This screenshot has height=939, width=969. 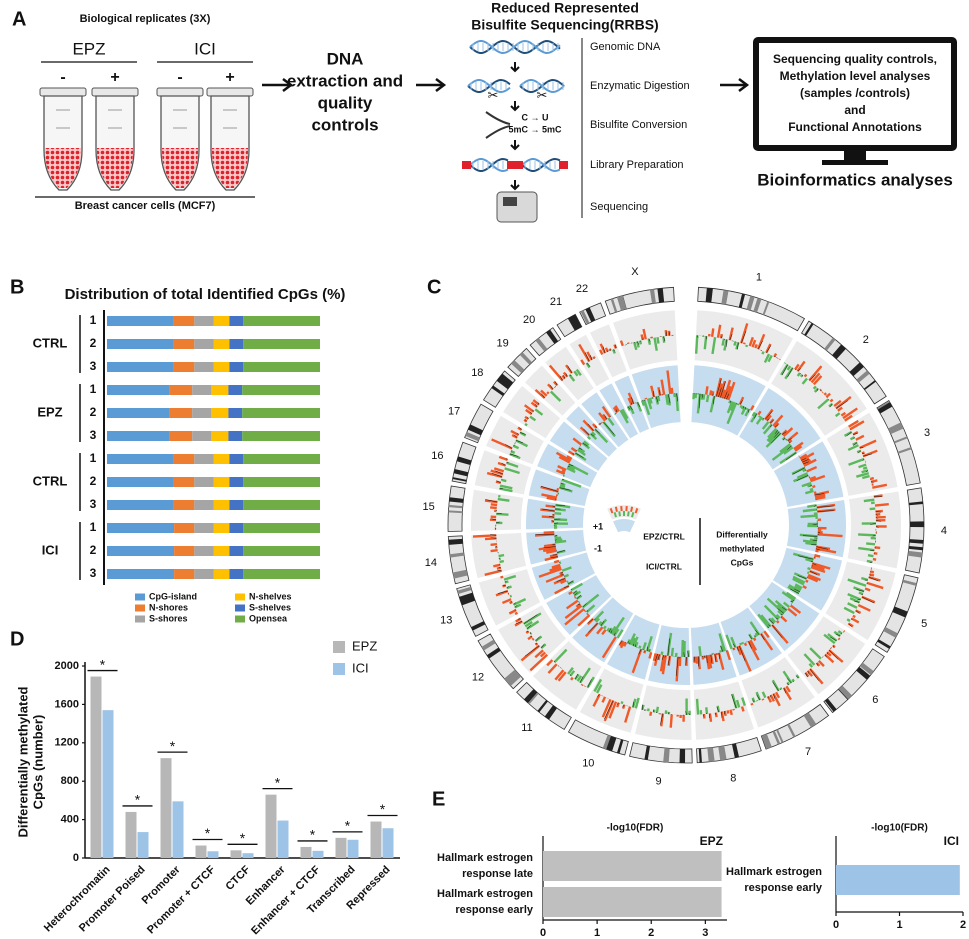 I want to click on y-axis-label: Differentially methylated, so click(x=22, y=761).